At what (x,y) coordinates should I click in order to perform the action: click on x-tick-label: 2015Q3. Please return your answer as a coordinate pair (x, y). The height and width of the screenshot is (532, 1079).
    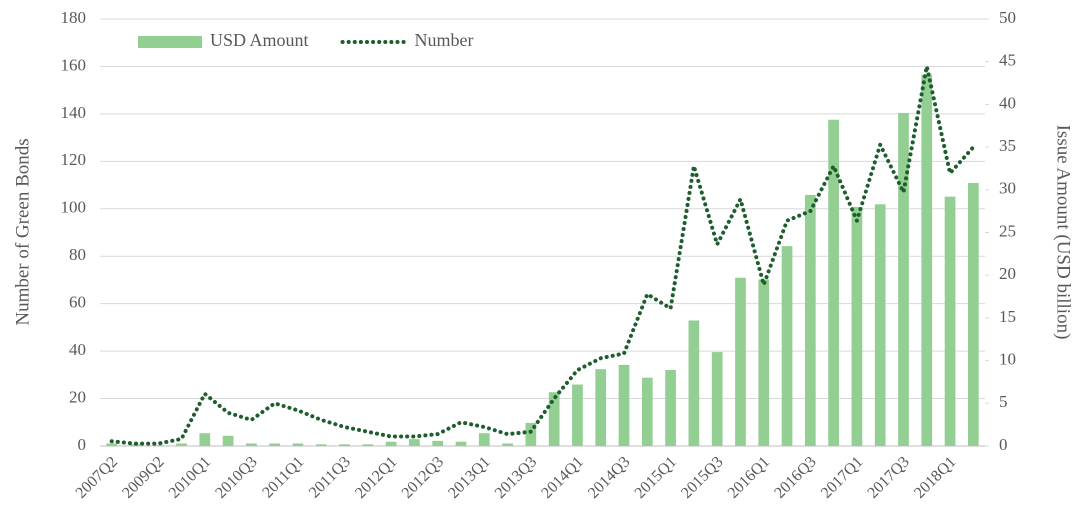
    Looking at the image, I should click on (702, 477).